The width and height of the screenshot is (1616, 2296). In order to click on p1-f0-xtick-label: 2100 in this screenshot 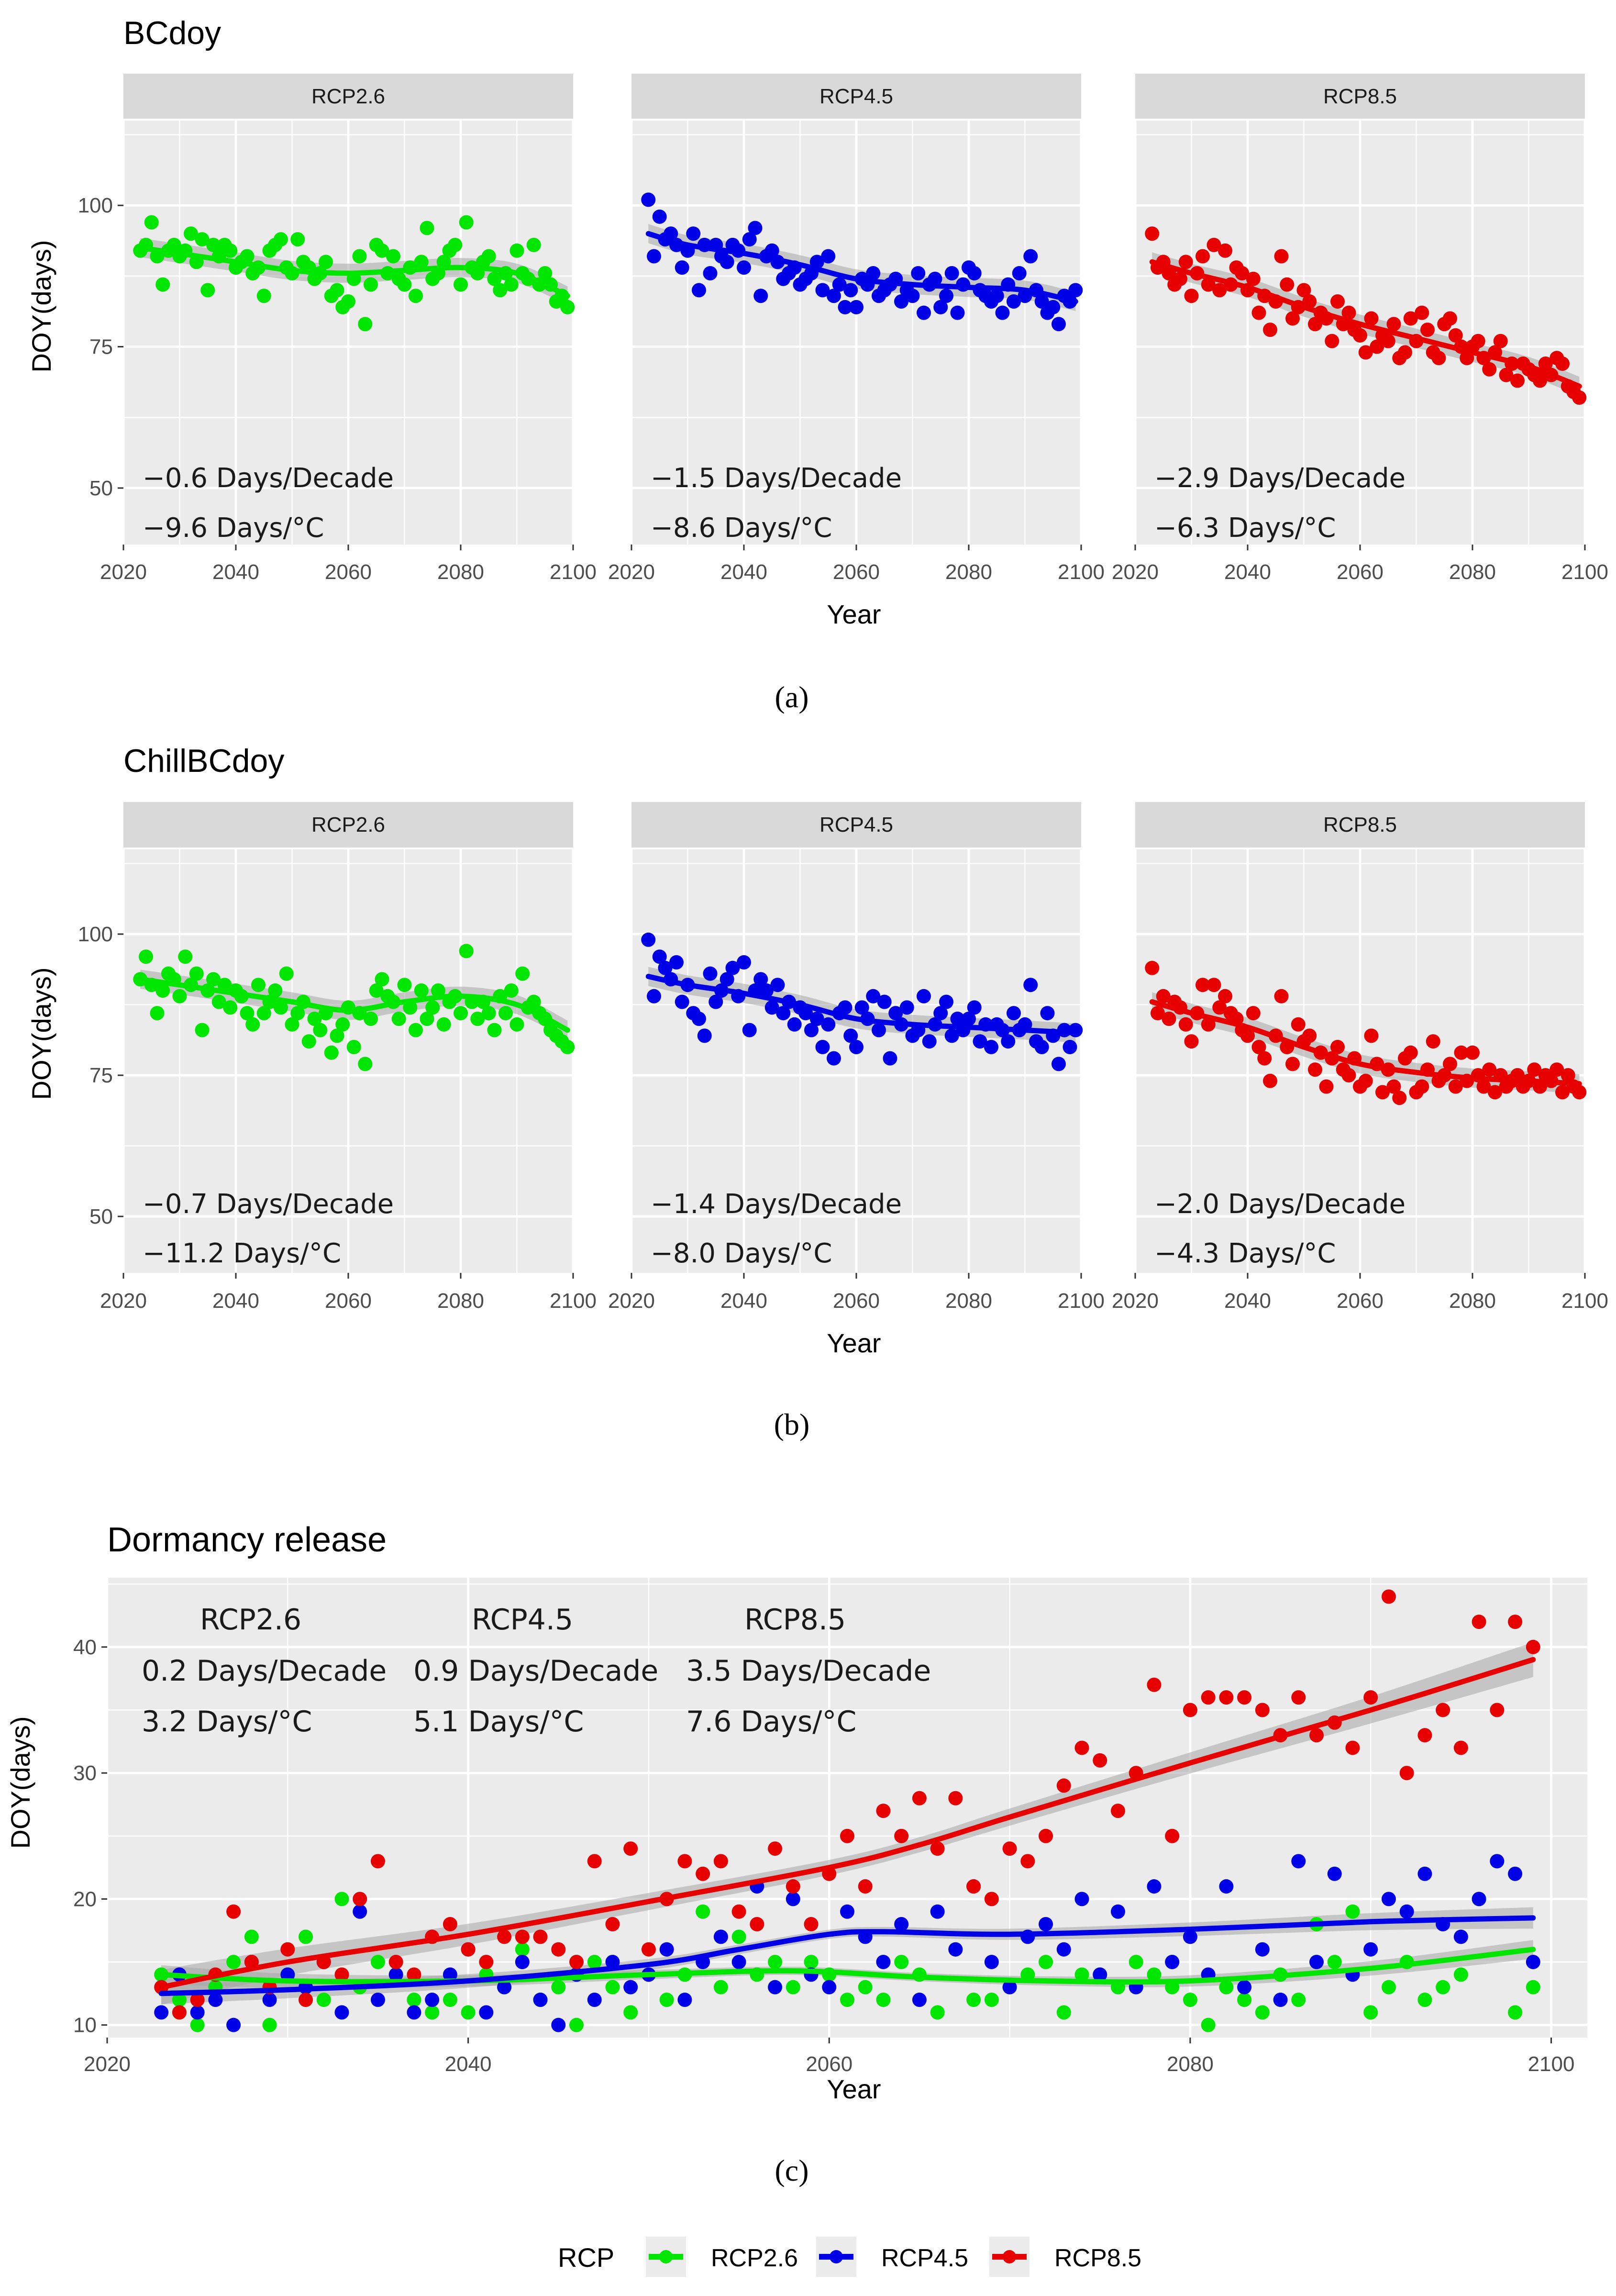, I will do `click(573, 1301)`.